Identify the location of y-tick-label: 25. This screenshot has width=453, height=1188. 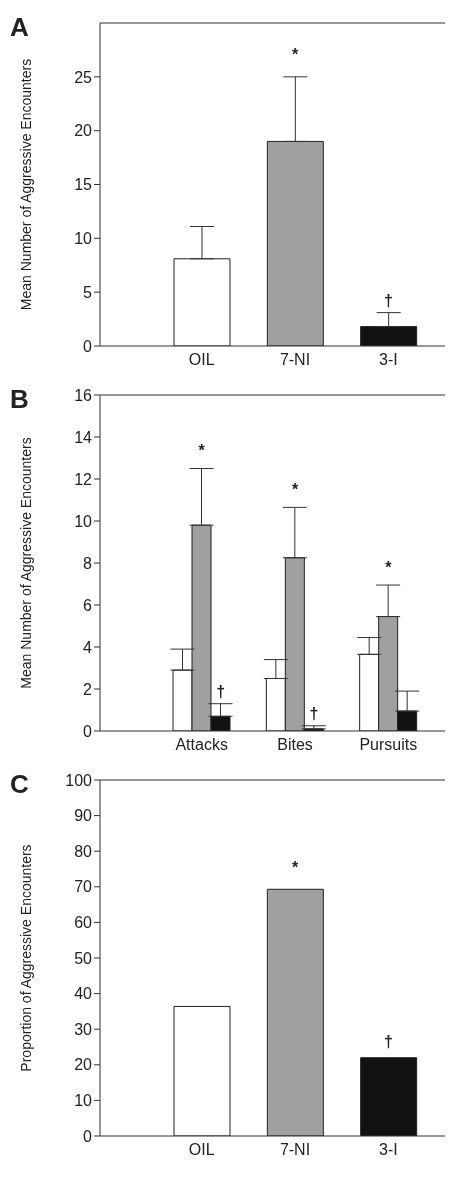
(83, 77).